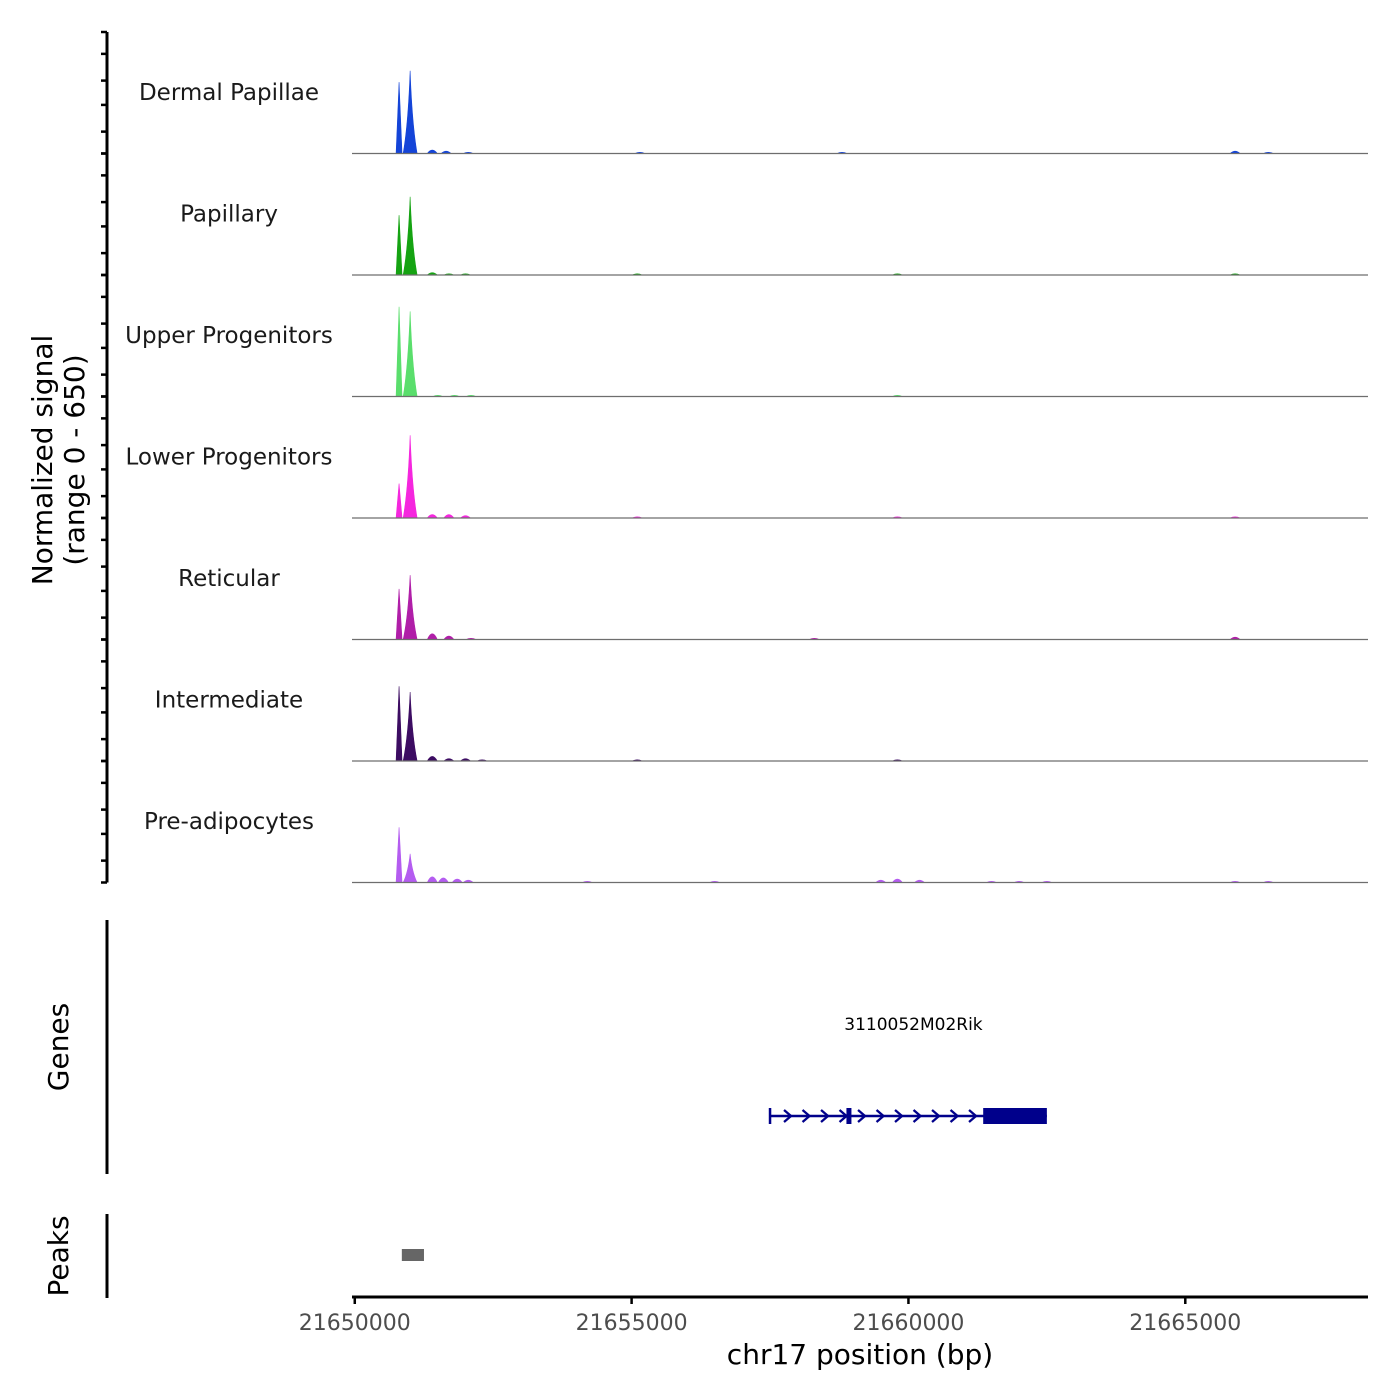 The image size is (1400, 1400). Describe the element at coordinates (229, 822) in the screenshot. I see `track-label: Pre-adipocytes` at that location.